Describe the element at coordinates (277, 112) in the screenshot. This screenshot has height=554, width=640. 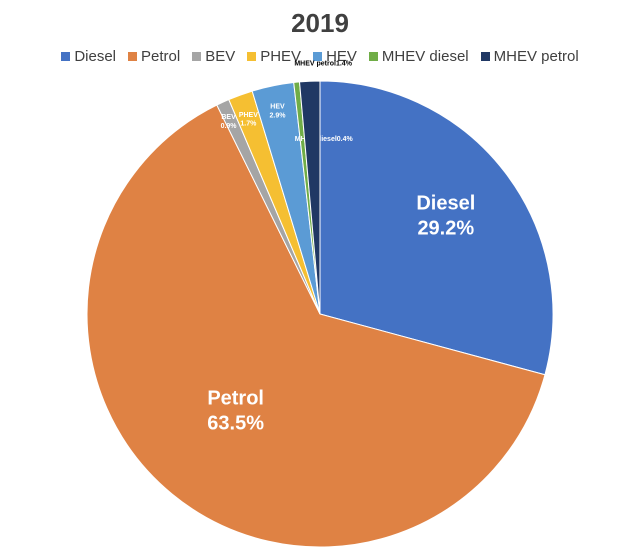
I see `data-label-hev: HEV 2.9%` at that location.